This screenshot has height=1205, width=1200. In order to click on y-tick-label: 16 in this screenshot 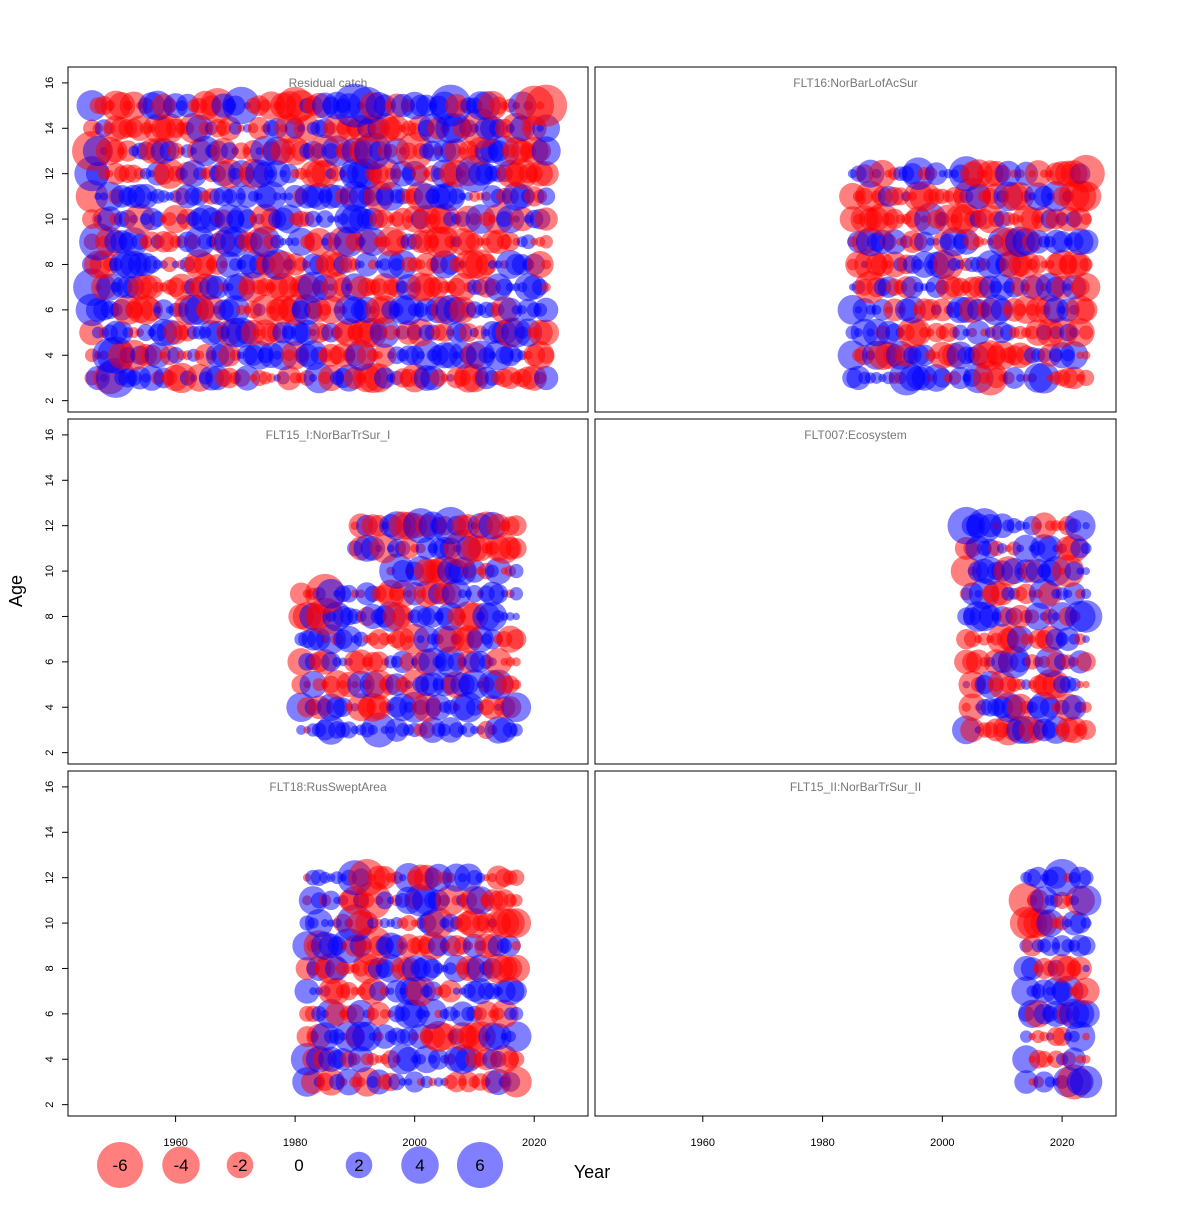, I will do `click(50, 83)`.